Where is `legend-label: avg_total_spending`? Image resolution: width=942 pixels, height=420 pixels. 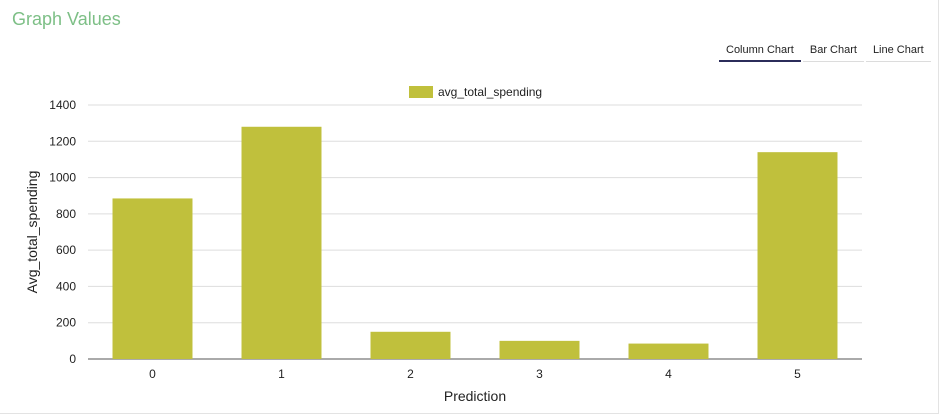 legend-label: avg_total_spending is located at coordinates (490, 92).